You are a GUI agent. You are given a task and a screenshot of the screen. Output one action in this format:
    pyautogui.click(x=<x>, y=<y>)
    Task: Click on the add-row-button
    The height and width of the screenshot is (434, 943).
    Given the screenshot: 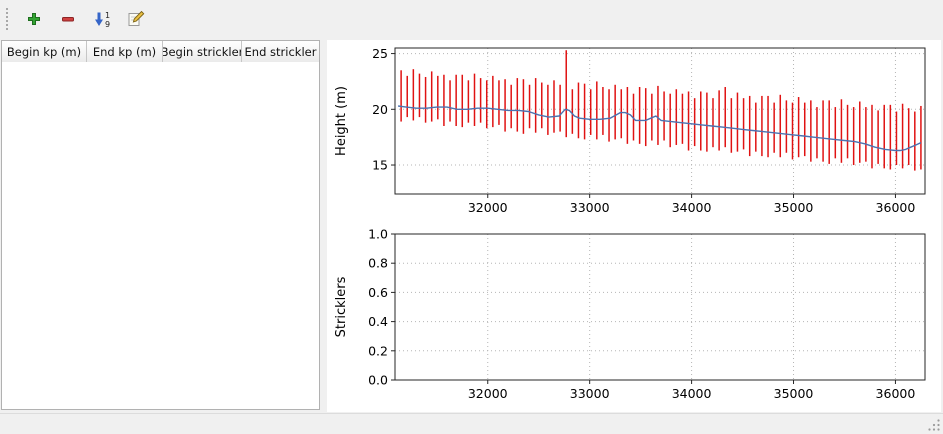 What is the action you would take?
    pyautogui.click(x=34, y=19)
    